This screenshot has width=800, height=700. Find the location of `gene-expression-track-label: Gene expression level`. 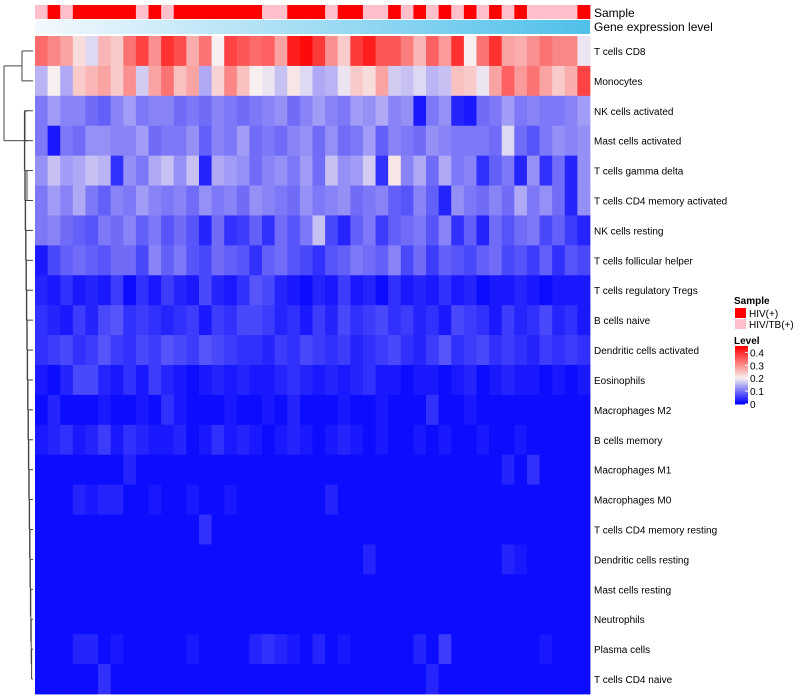

gene-expression-track-label: Gene expression level is located at coordinates (653, 27).